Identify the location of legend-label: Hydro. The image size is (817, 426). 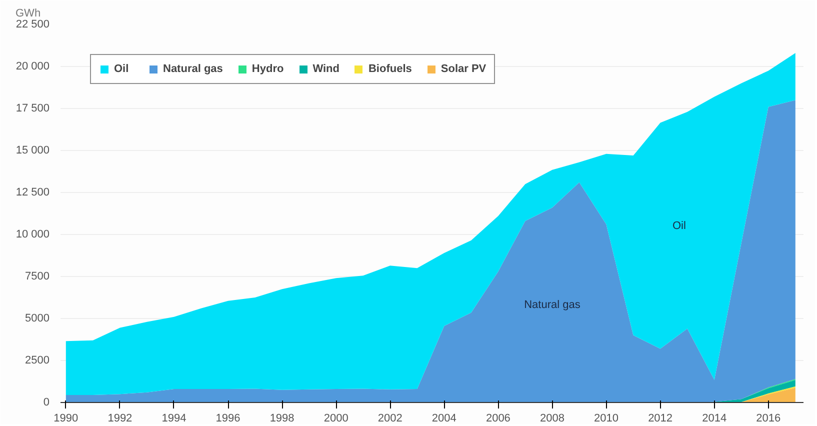
(268, 69).